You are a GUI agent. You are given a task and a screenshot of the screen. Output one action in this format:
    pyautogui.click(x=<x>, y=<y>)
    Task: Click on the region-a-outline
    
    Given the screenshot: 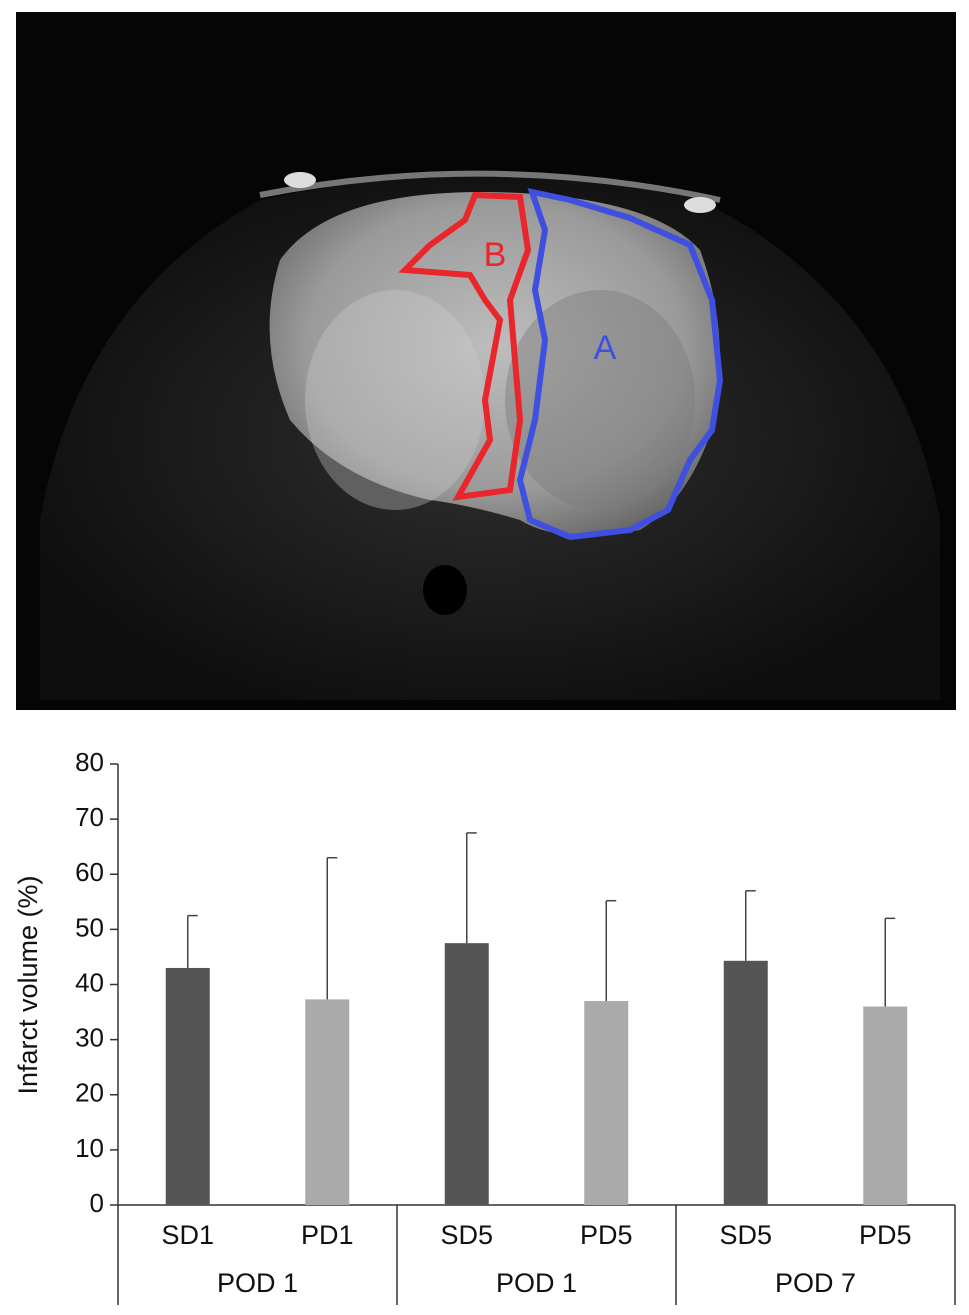 What is the action you would take?
    pyautogui.click(x=620, y=364)
    